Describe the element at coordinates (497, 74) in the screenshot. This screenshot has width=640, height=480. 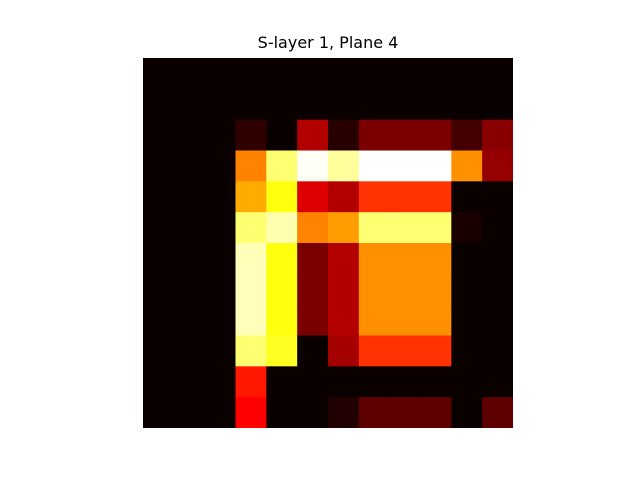
I see `heatmap-cell-r0-c11` at that location.